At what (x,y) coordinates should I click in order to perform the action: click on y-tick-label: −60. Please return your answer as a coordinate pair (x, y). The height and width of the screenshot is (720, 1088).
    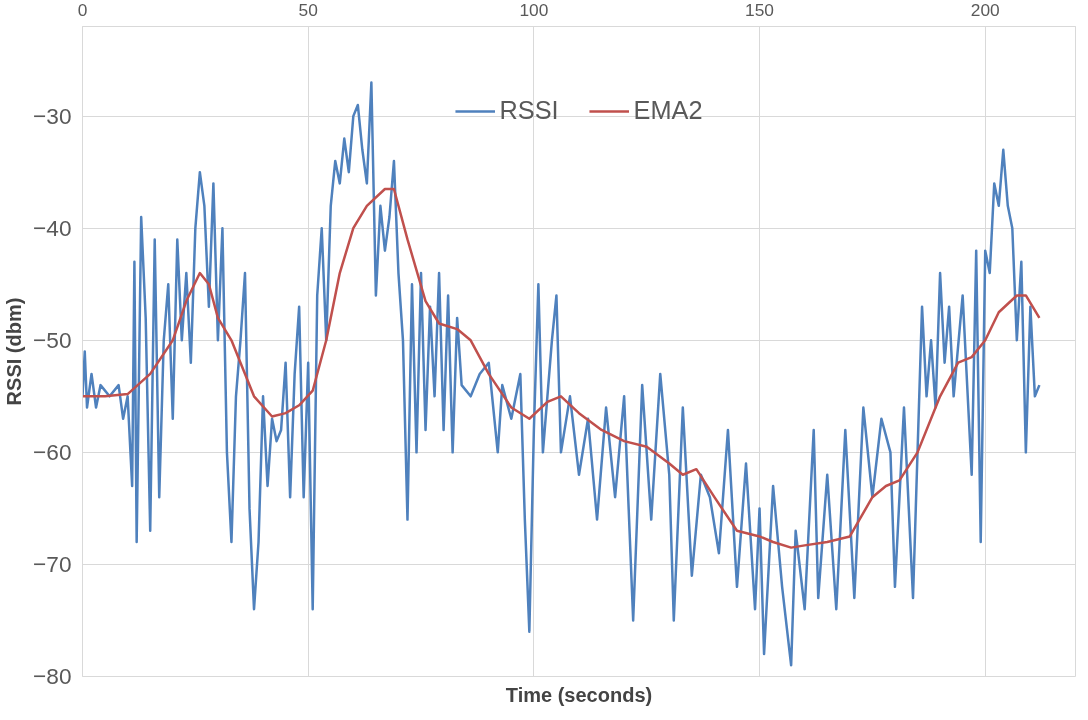
    Looking at the image, I should click on (52, 451).